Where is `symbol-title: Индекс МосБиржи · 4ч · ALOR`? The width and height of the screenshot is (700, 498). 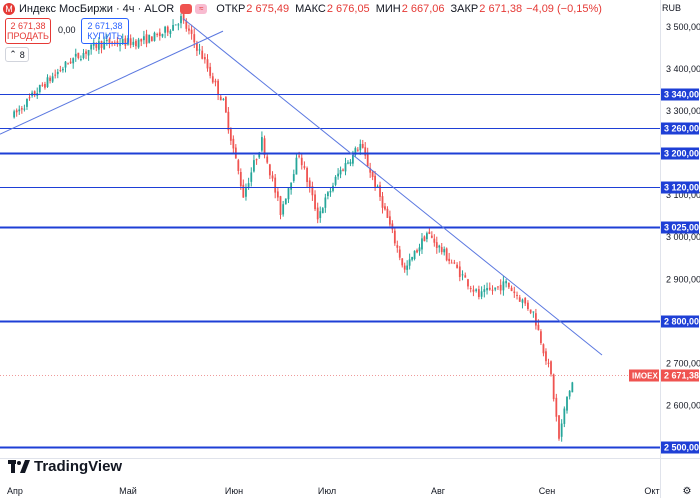 symbol-title: Индекс МосБиржи · 4ч · ALOR is located at coordinates (97, 9).